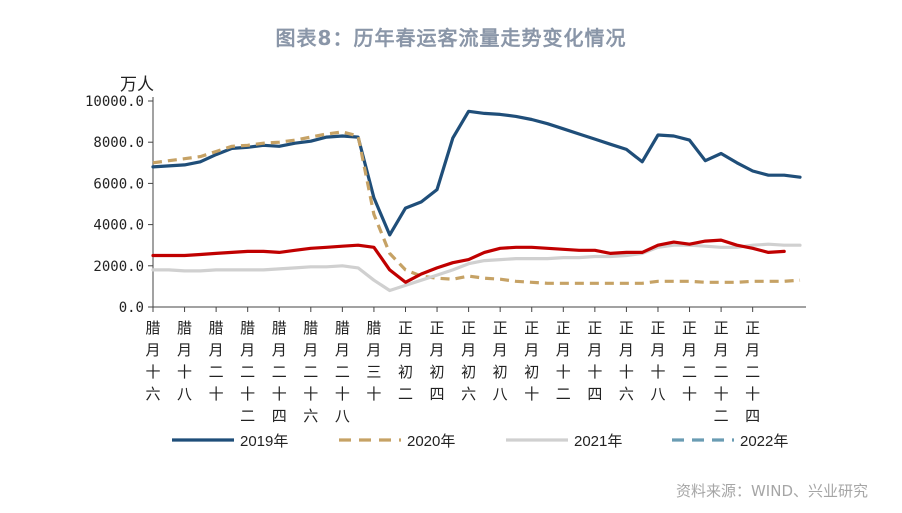 The width and height of the screenshot is (902, 513). Describe the element at coordinates (310, 372) in the screenshot. I see `x-tick-label: 腊月二十六` at that location.